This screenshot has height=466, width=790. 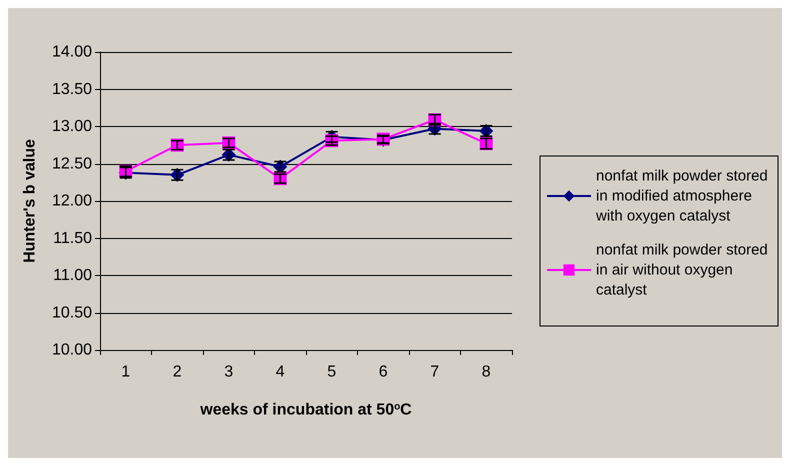 What do you see at coordinates (72, 201) in the screenshot?
I see `y-tick-label: 12.00` at bounding box center [72, 201].